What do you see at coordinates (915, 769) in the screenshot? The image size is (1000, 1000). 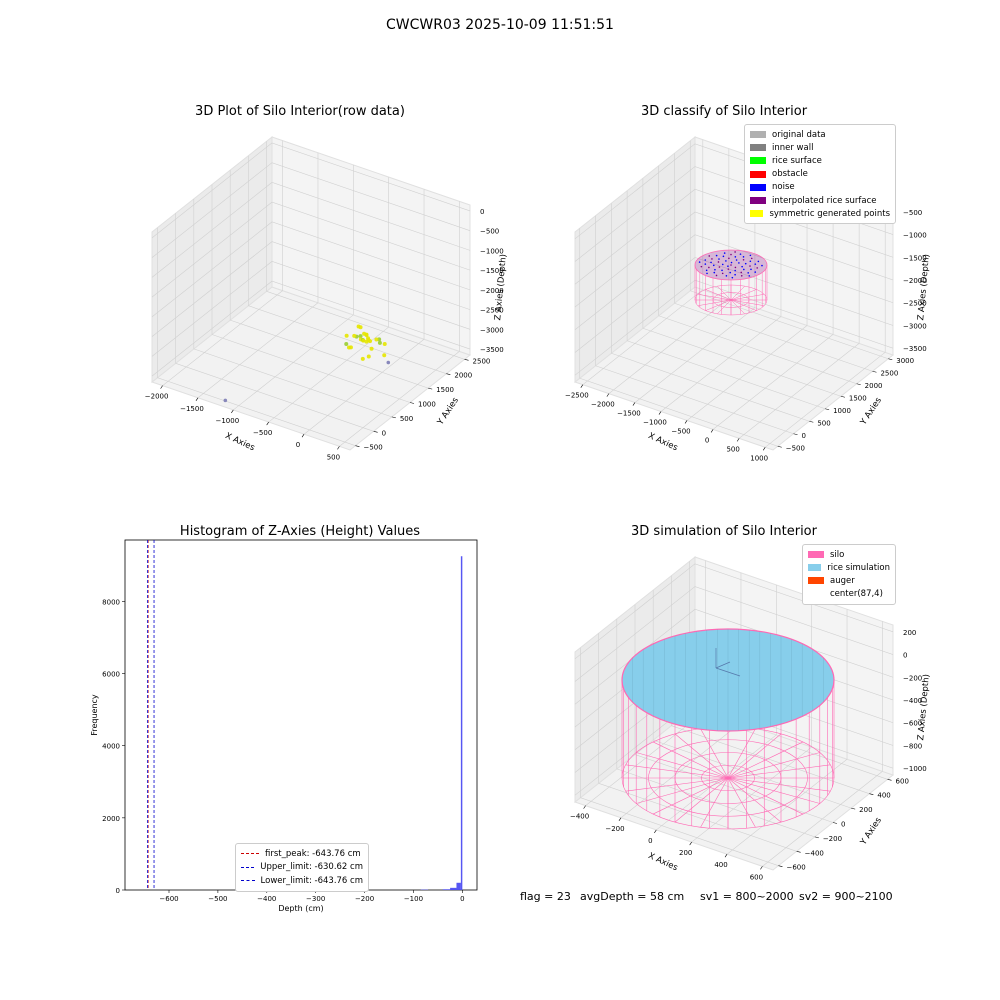 I see `p4-ztick-label: −1000` at bounding box center [915, 769].